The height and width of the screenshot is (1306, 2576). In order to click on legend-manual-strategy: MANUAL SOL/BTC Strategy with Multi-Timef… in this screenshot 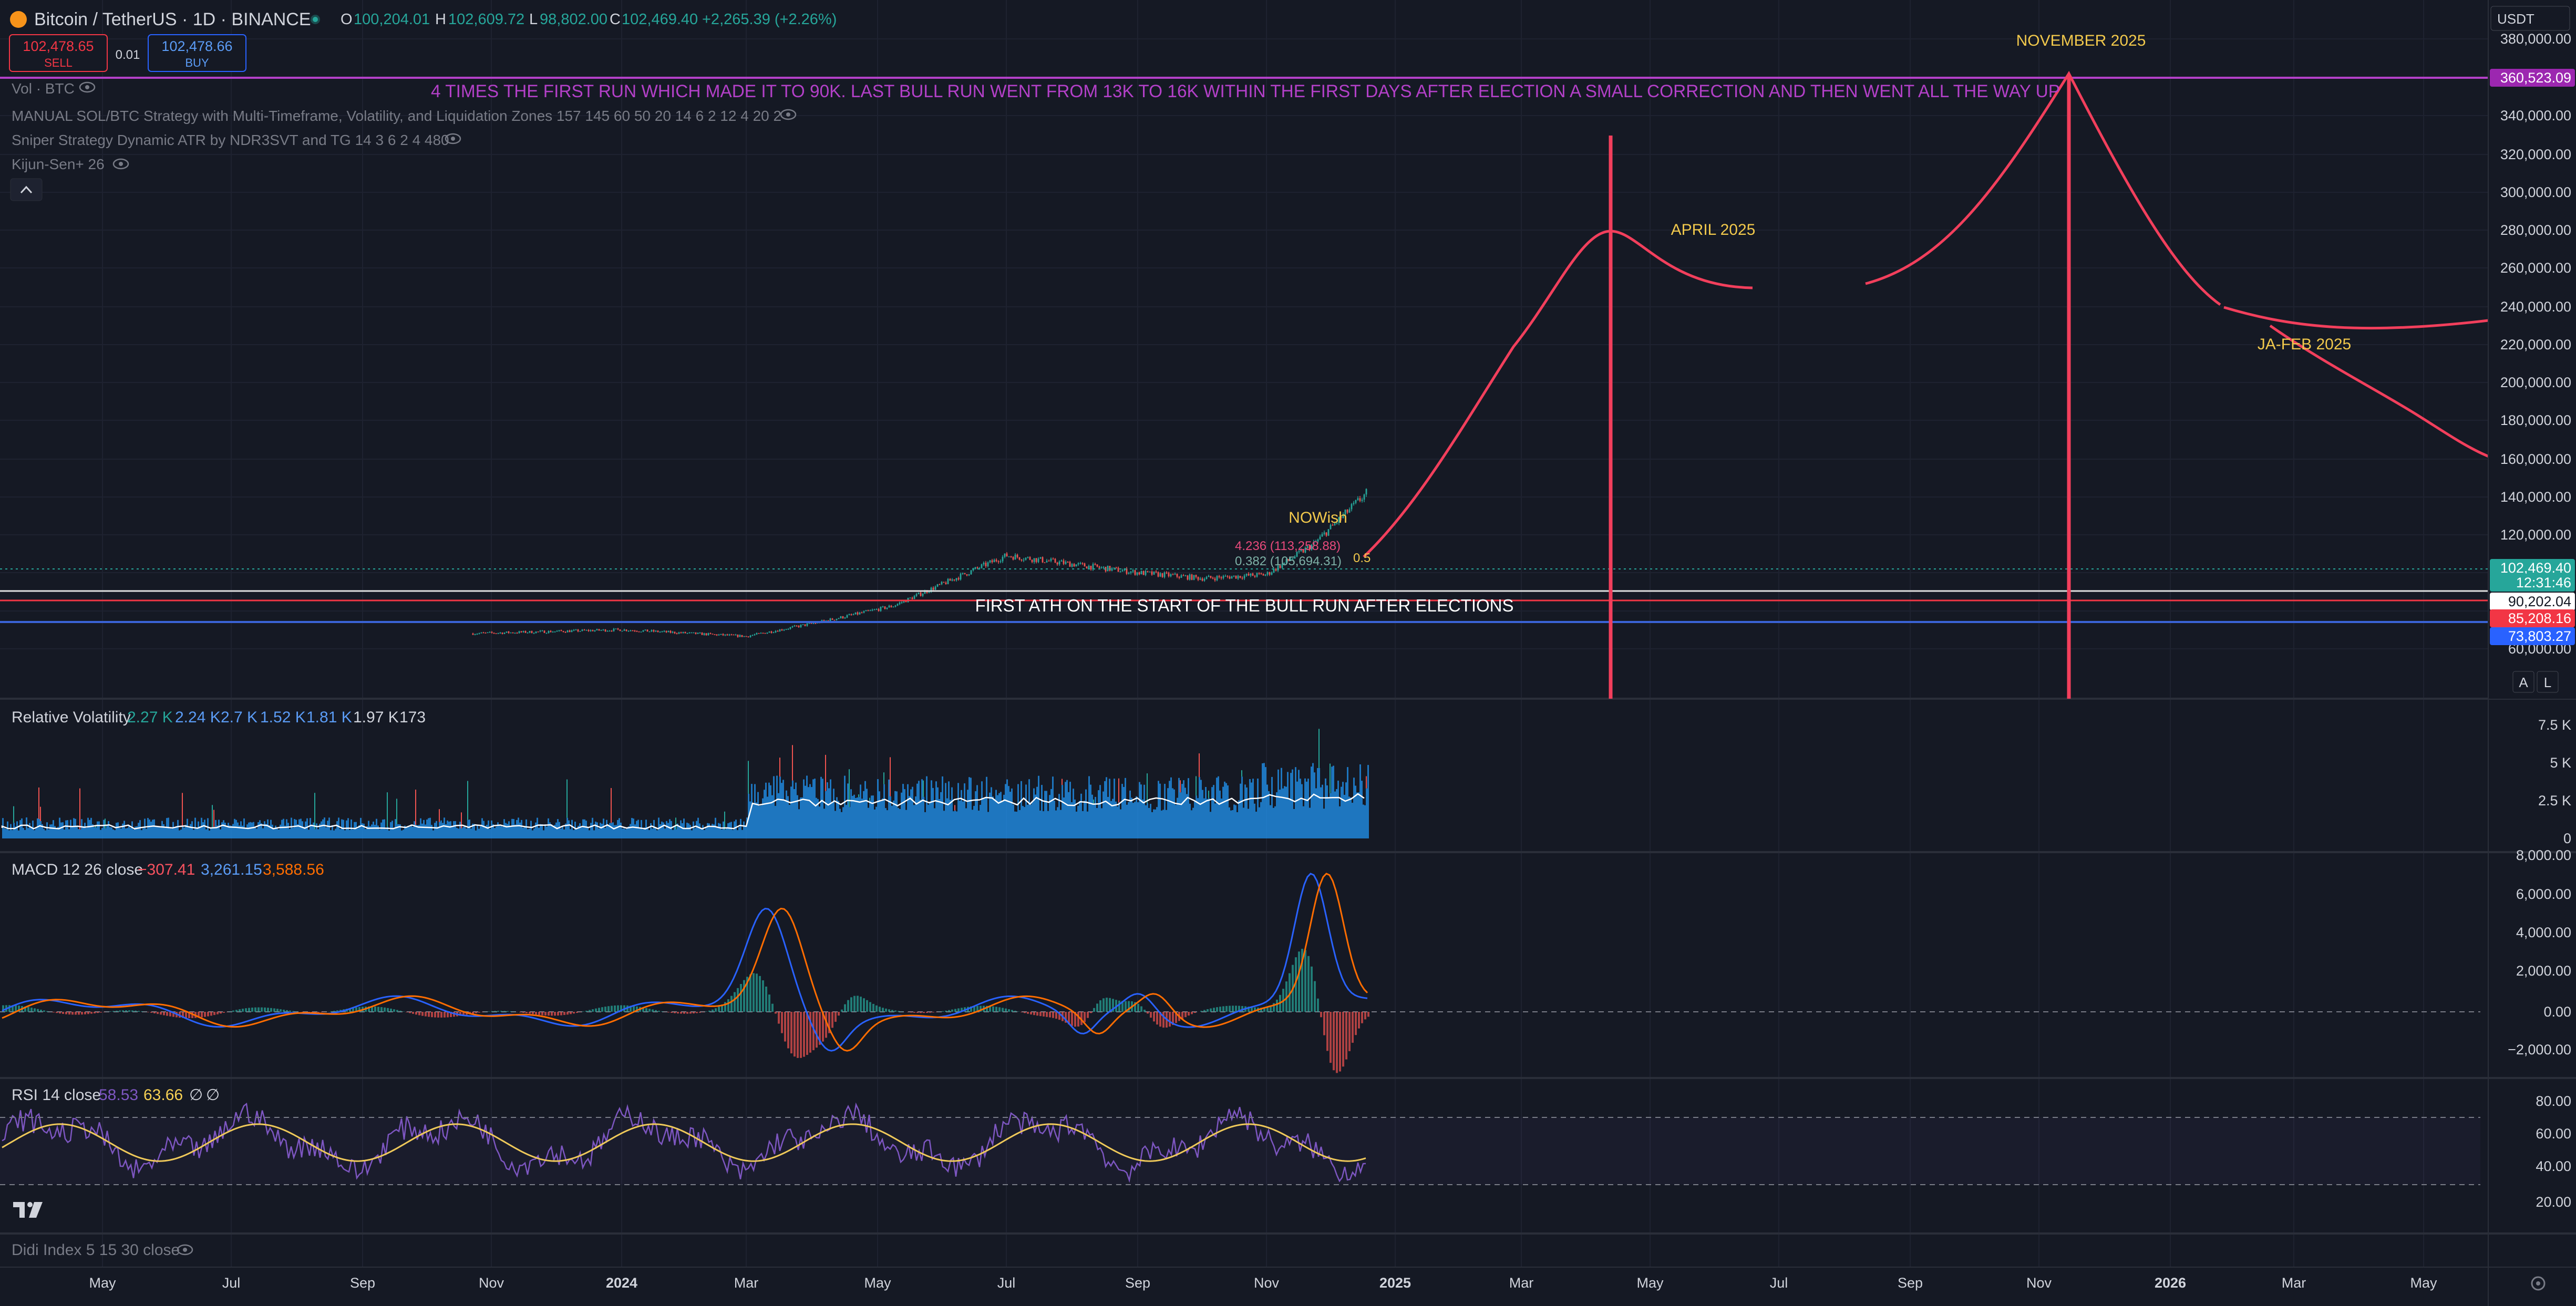, I will do `click(396, 116)`.